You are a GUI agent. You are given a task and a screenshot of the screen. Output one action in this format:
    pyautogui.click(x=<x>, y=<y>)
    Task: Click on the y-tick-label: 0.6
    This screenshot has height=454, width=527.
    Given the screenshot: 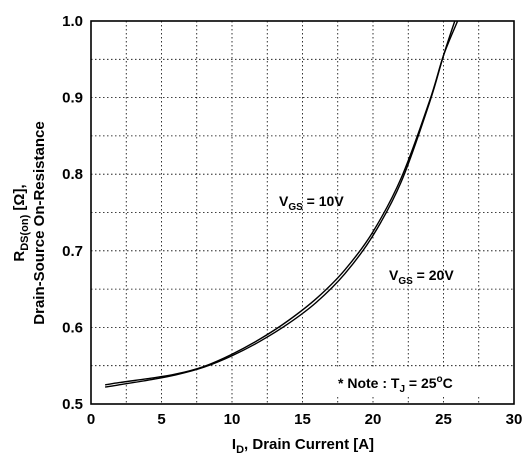 What is the action you would take?
    pyautogui.click(x=72, y=327)
    